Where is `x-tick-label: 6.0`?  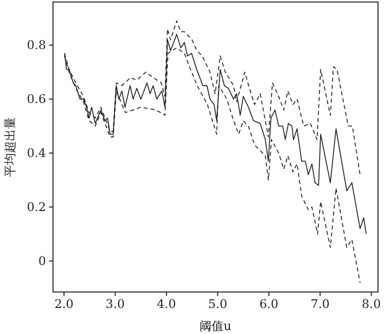 x-tick-label: 6.0 is located at coordinates (268, 304).